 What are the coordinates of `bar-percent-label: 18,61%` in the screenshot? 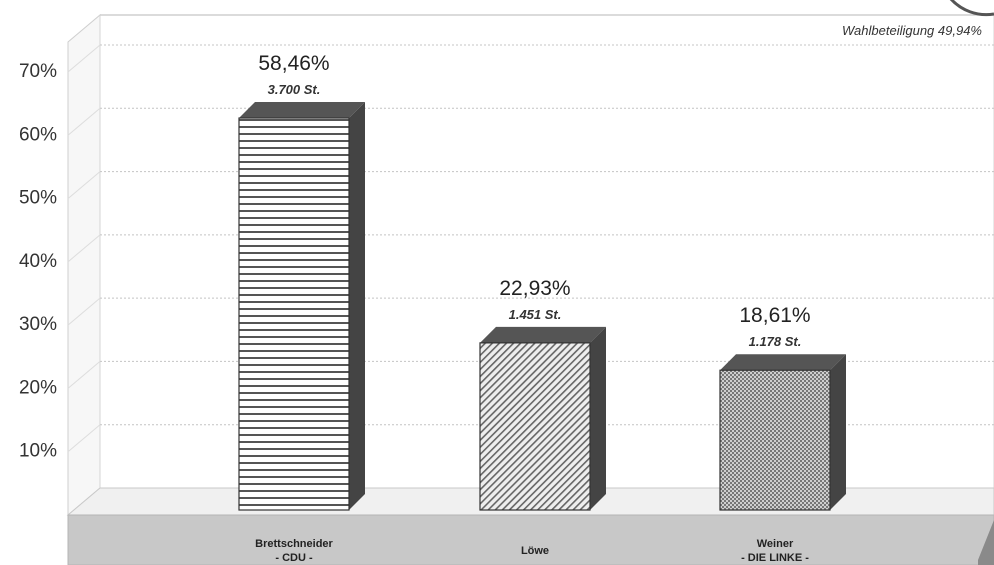 It's located at (774, 315).